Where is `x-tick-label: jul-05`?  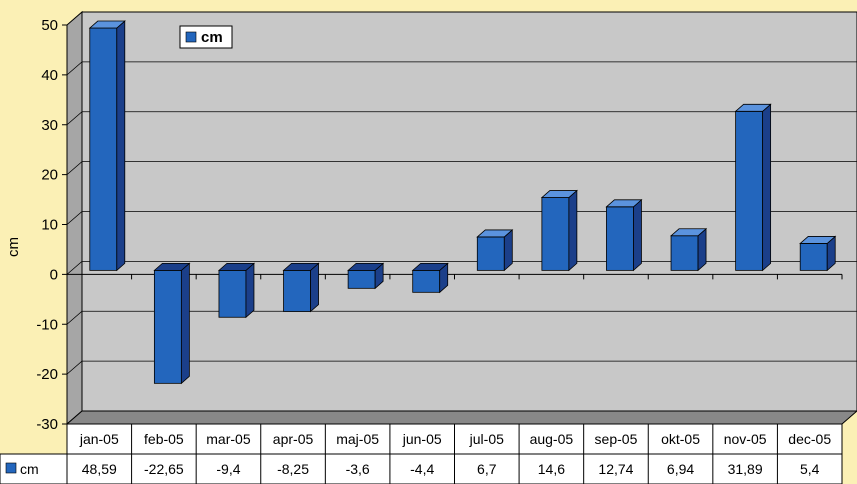
x-tick-label: jul-05 is located at coordinates (486, 439).